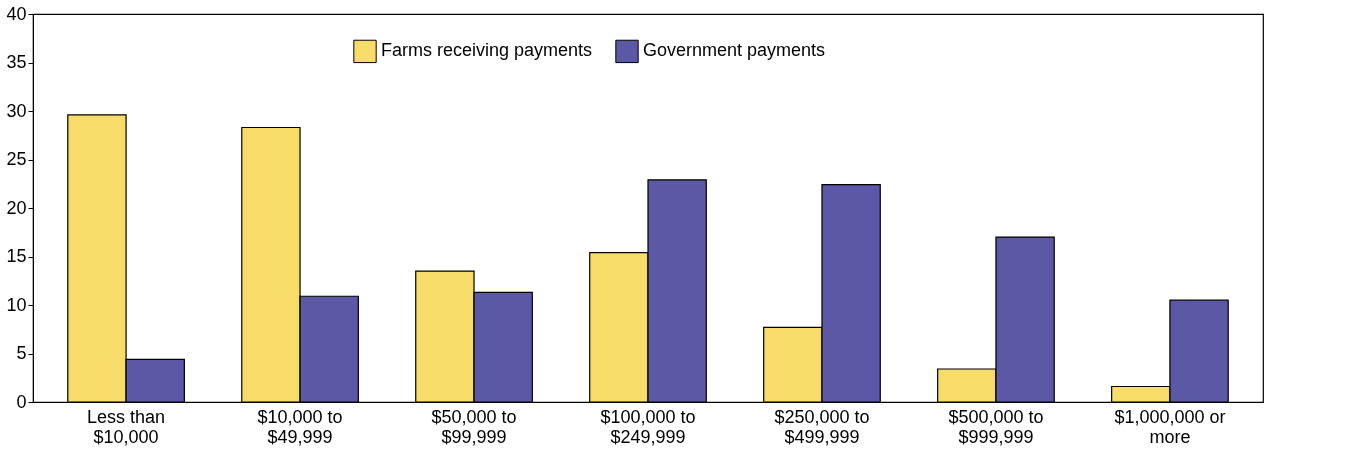  What do you see at coordinates (16, 110) in the screenshot?
I see `y-tick-label: 30` at bounding box center [16, 110].